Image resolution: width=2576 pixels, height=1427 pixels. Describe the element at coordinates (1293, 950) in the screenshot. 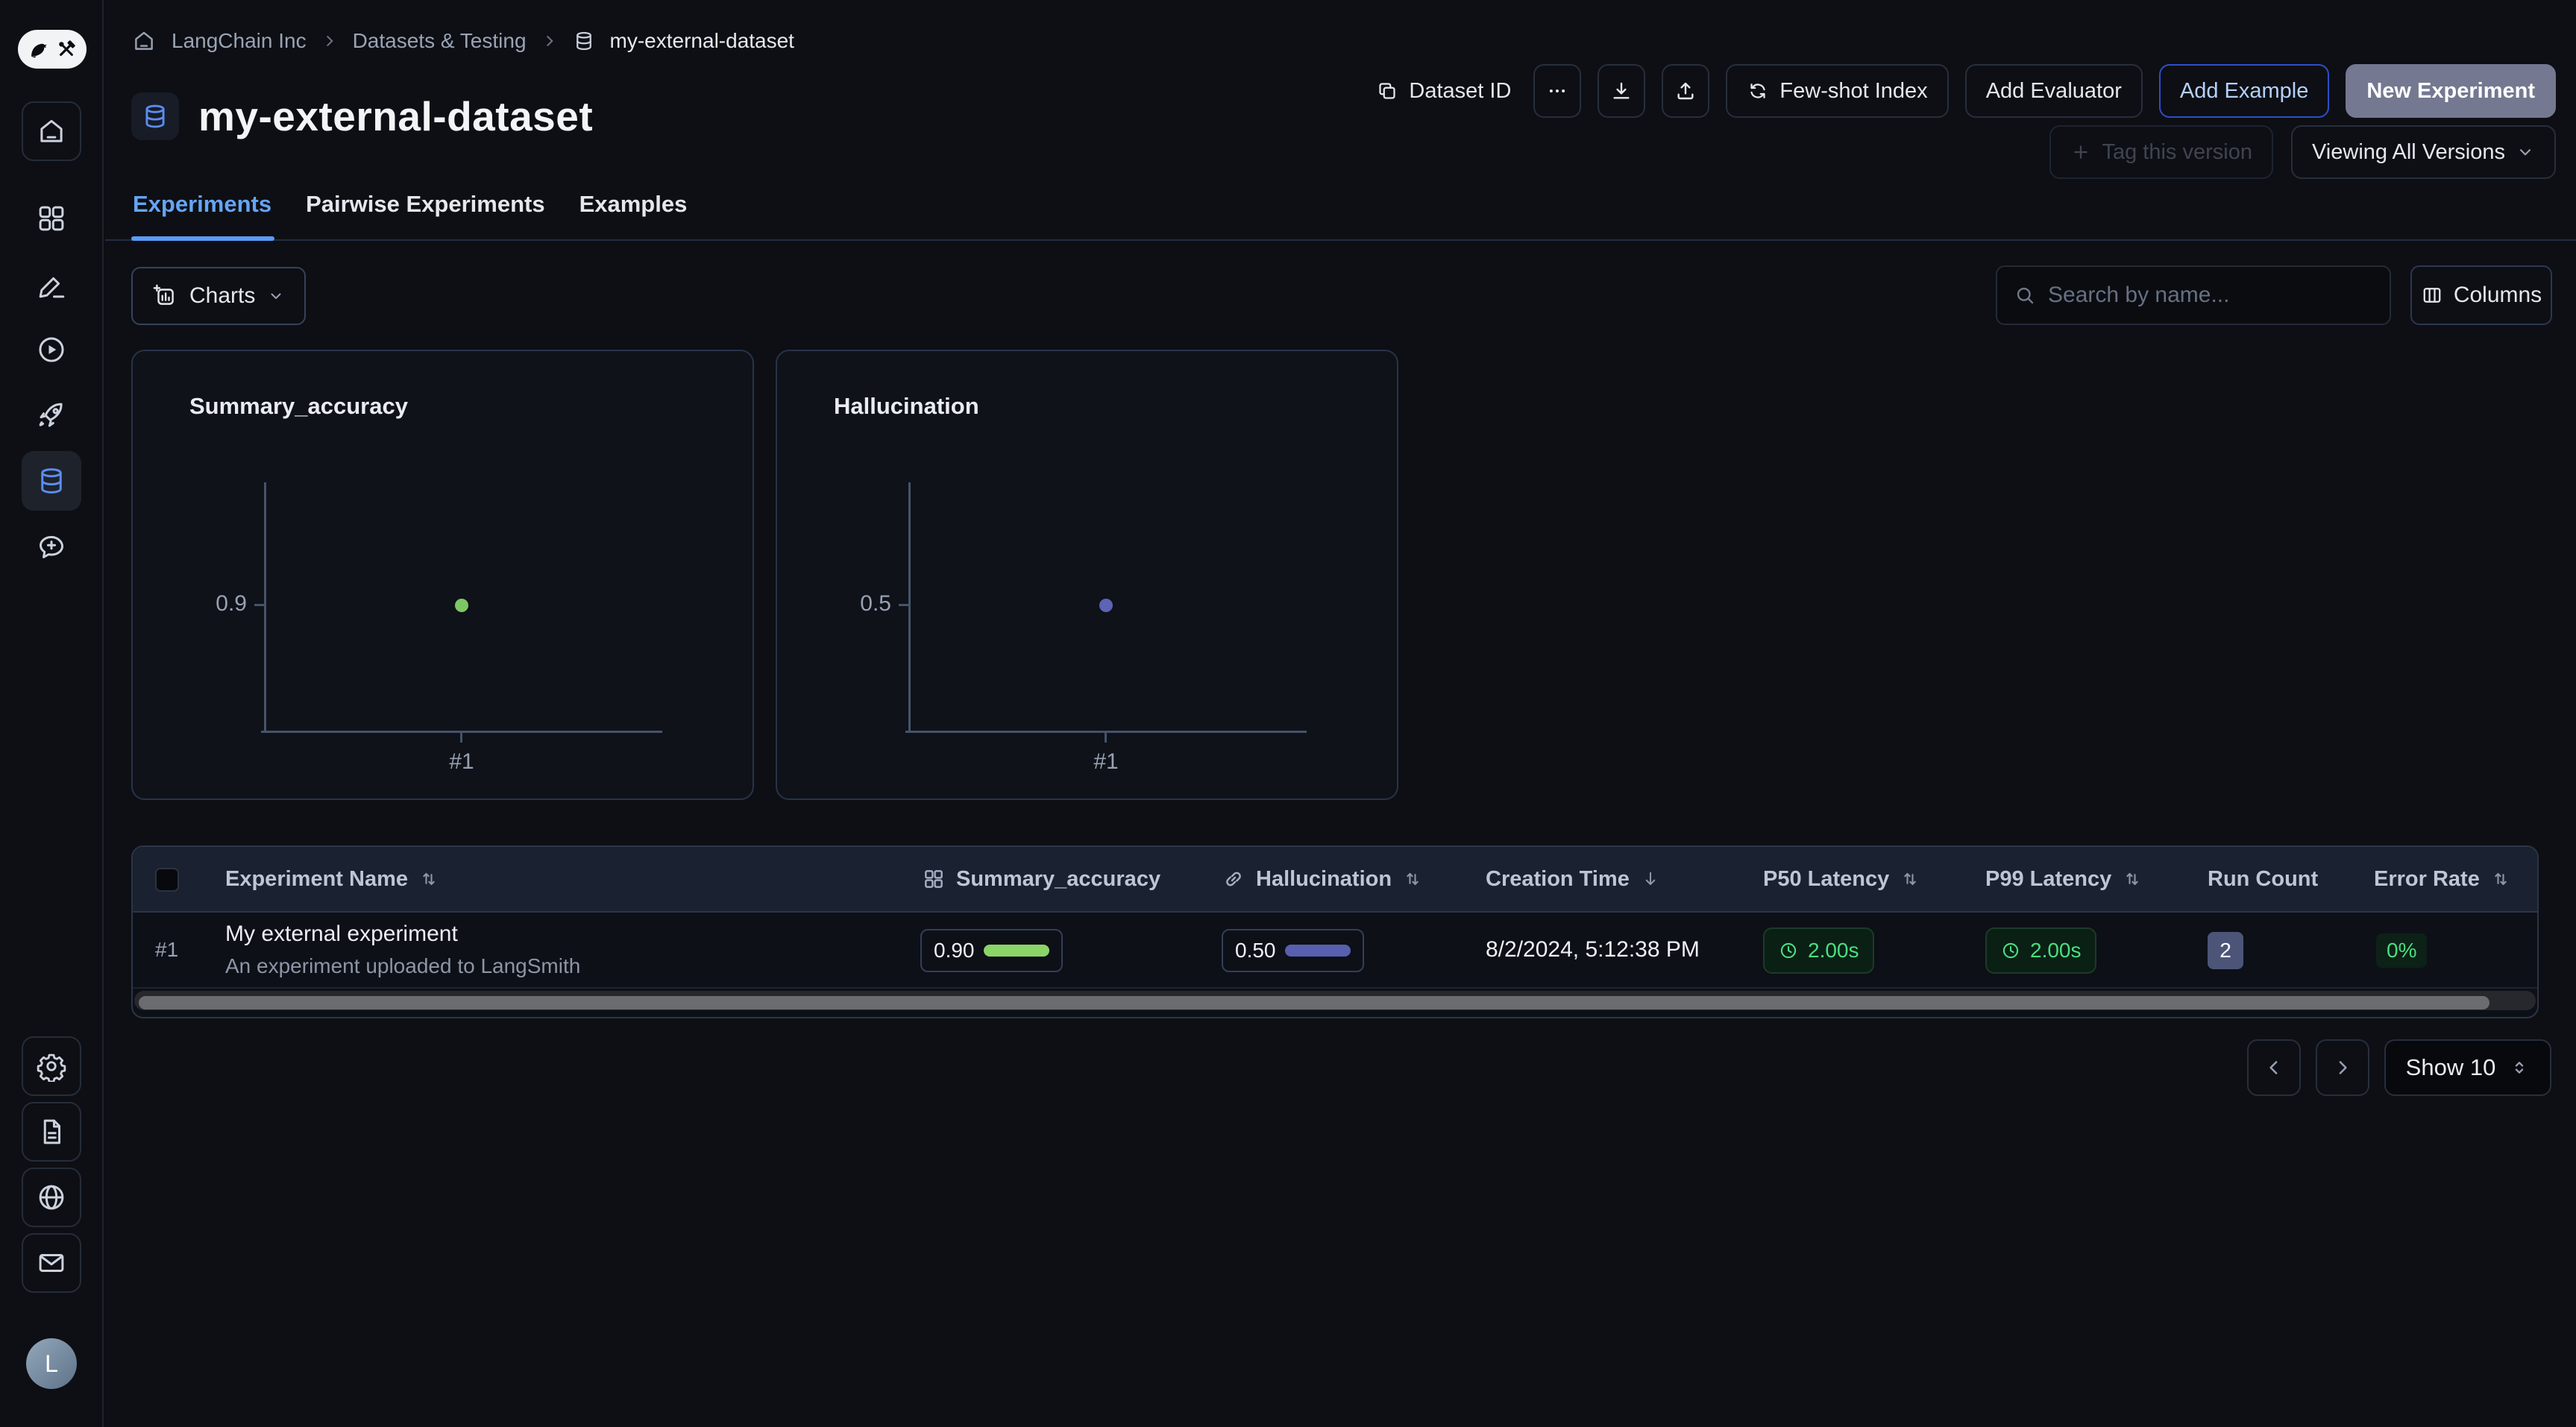

I see `hallucination-score: 0.50` at that location.